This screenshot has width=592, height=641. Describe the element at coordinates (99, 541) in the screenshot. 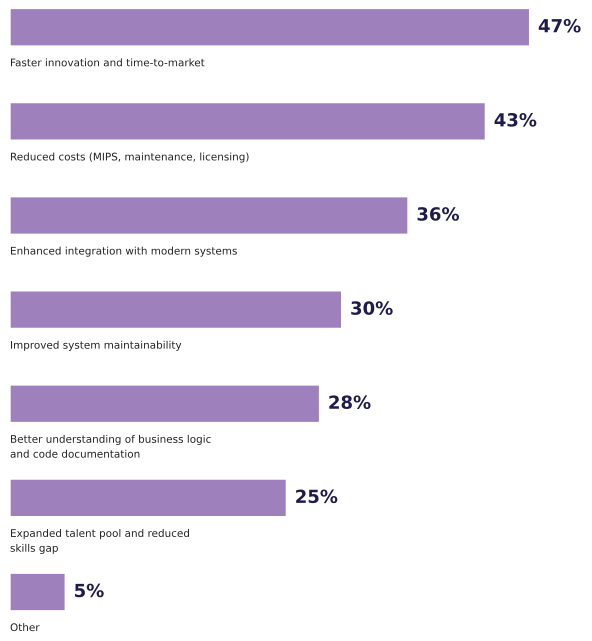

I see `y-tick-label: Expanded talent pool and reduced skills gap` at that location.